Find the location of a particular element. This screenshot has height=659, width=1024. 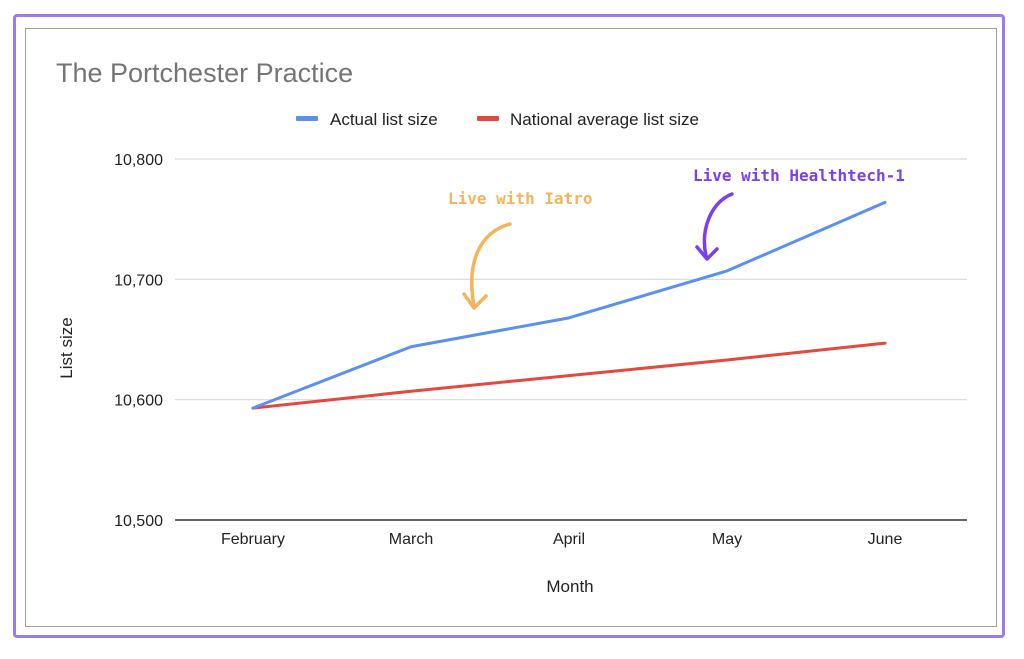

annotation-iatro-arrowhead-icon is located at coordinates (475, 301).